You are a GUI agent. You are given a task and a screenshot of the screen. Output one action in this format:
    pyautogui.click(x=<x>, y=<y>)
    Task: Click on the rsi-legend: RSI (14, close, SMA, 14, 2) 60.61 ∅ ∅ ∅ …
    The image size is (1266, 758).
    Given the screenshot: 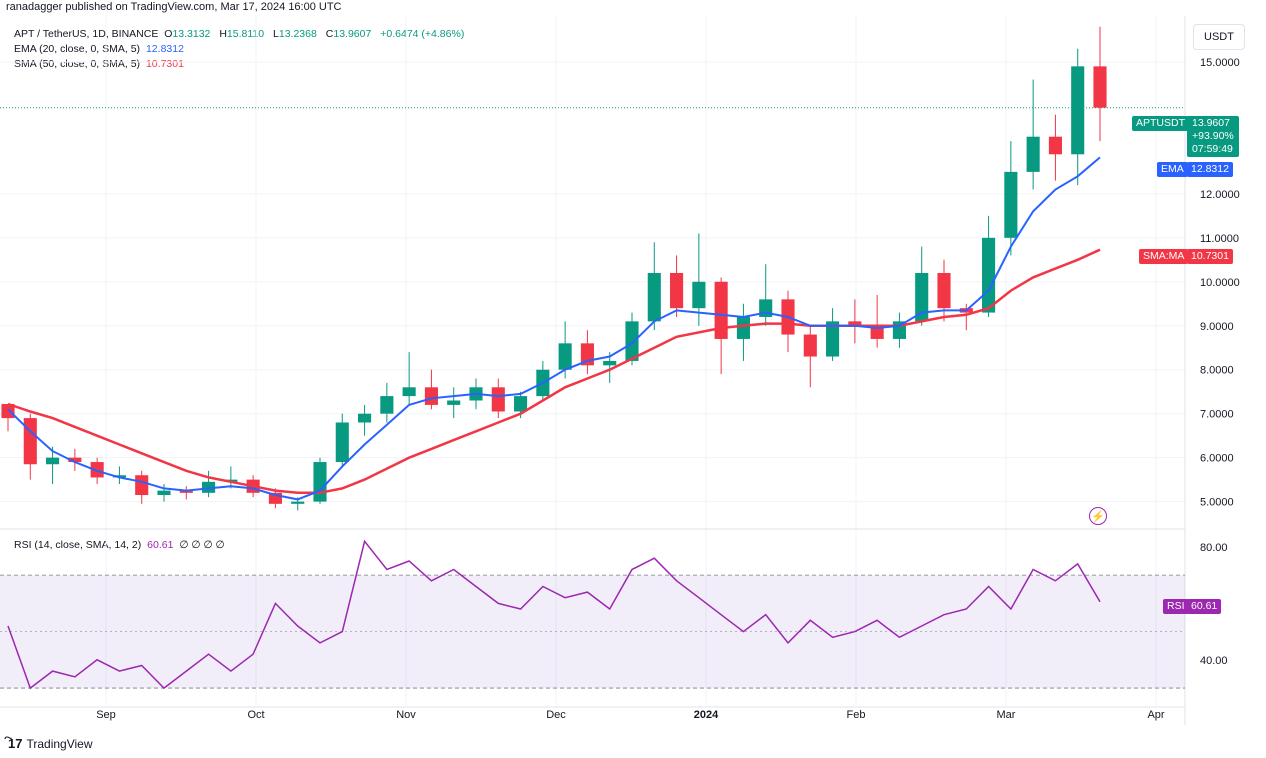 What is the action you would take?
    pyautogui.click(x=121, y=545)
    